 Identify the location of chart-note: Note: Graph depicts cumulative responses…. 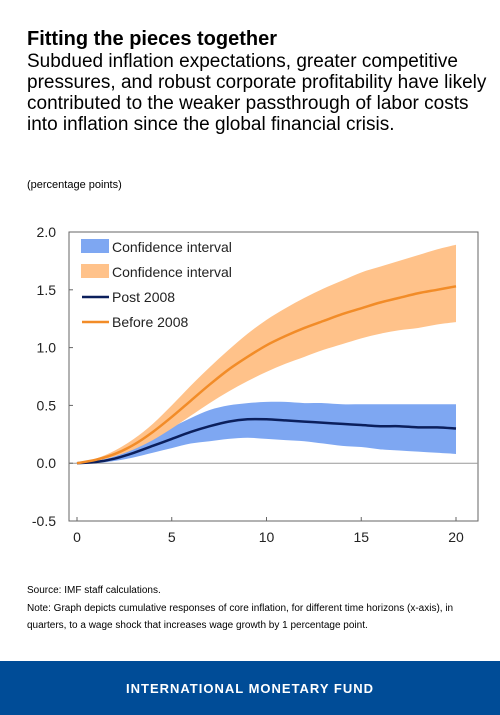
(240, 617).